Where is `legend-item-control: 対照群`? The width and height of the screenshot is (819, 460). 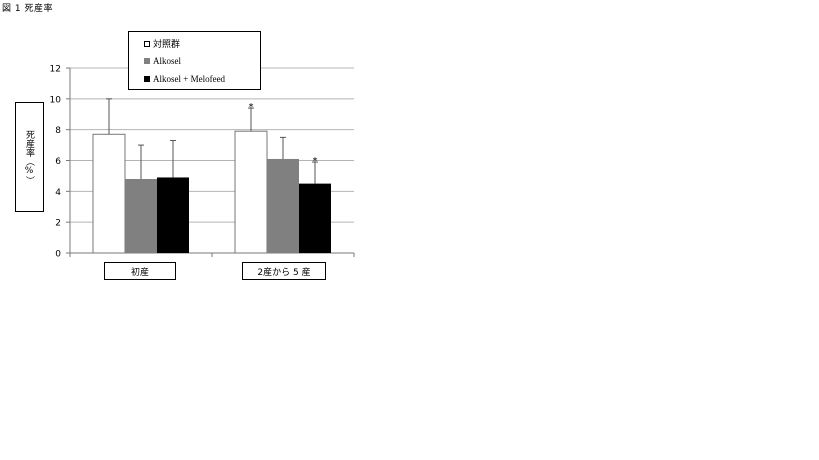 legend-item-control: 対照群 is located at coordinates (202, 44).